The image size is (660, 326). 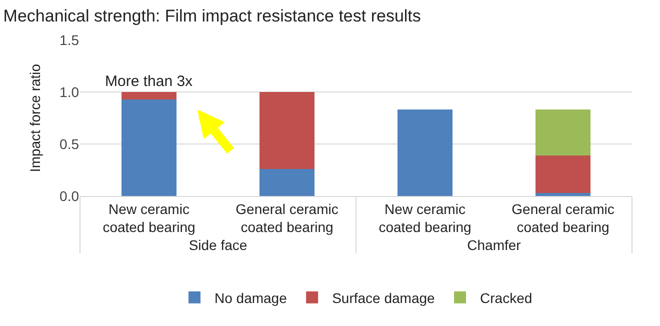 I want to click on legend-label: No damage, so click(x=251, y=298).